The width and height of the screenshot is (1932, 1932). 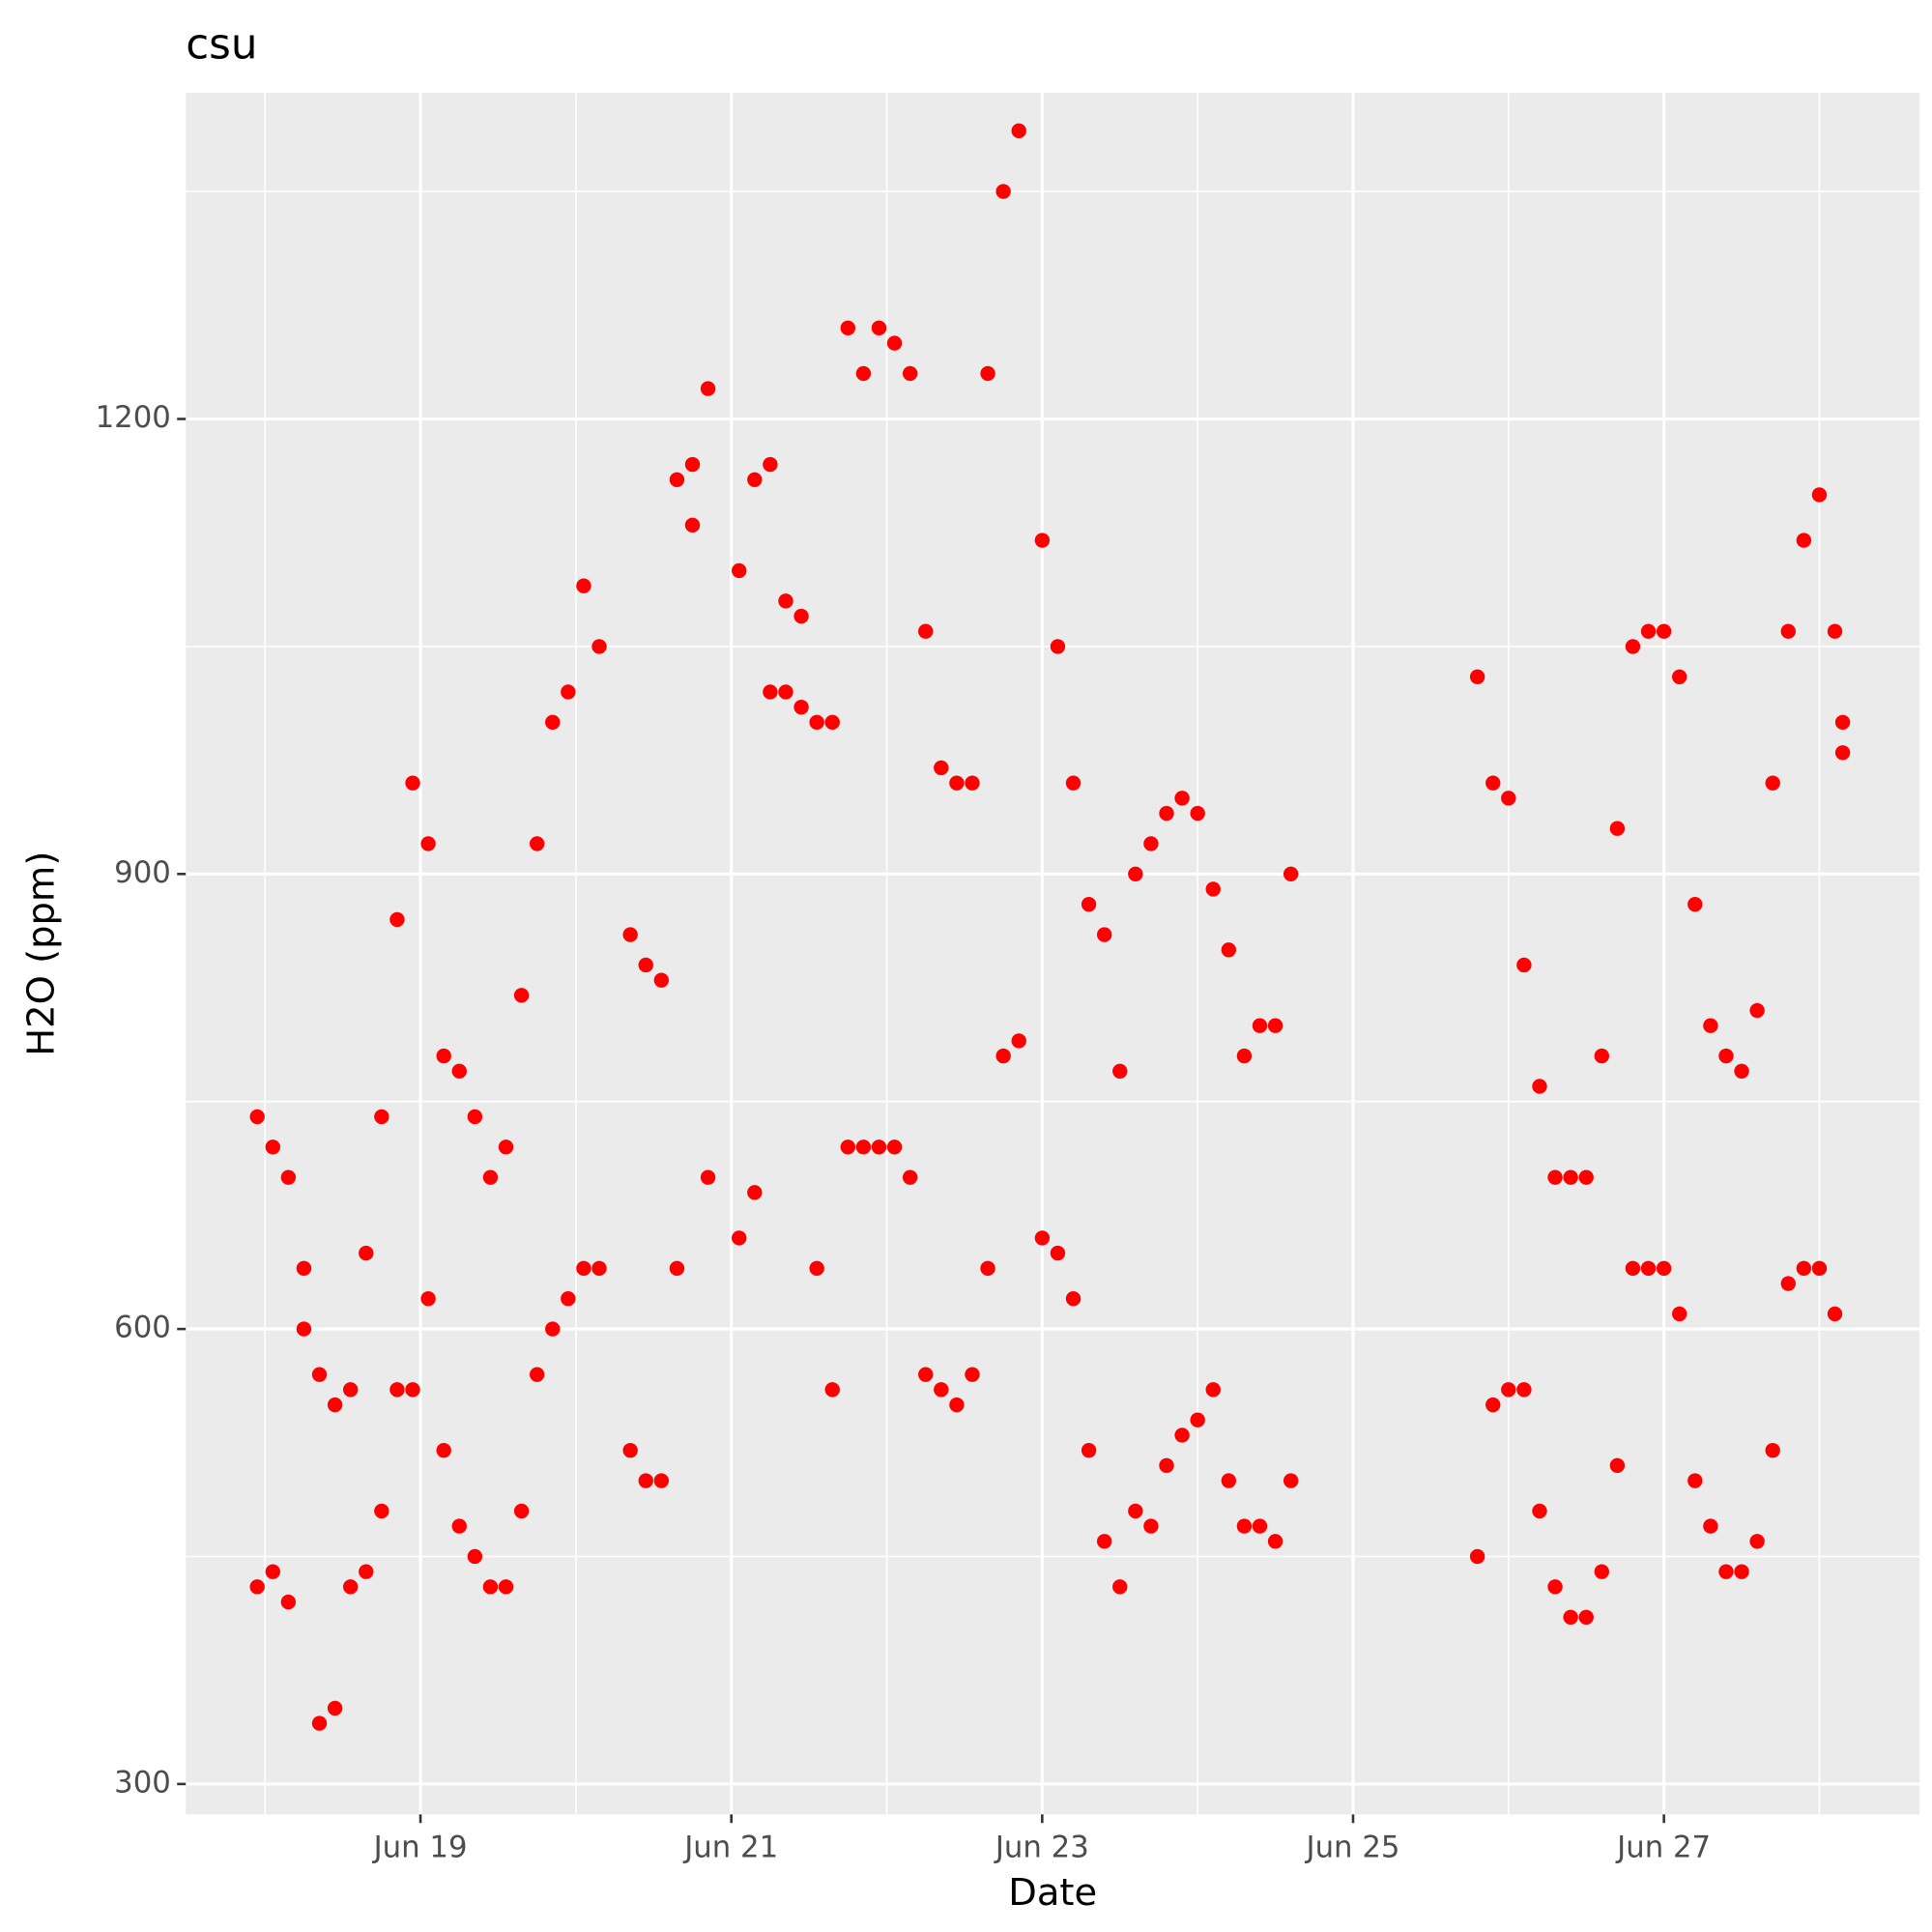 I want to click on y-axis-title: H2O (ppm), so click(x=41, y=953).